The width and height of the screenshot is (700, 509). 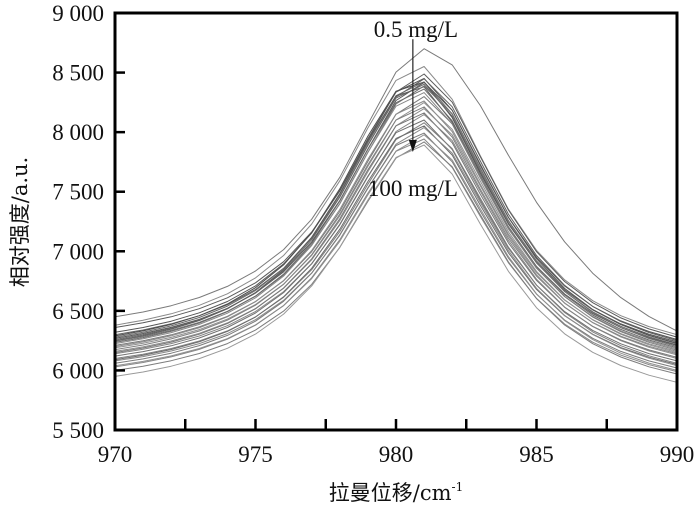 What do you see at coordinates (413, 188) in the screenshot?
I see `annotation-end-concentration: 100 mg/L` at bounding box center [413, 188].